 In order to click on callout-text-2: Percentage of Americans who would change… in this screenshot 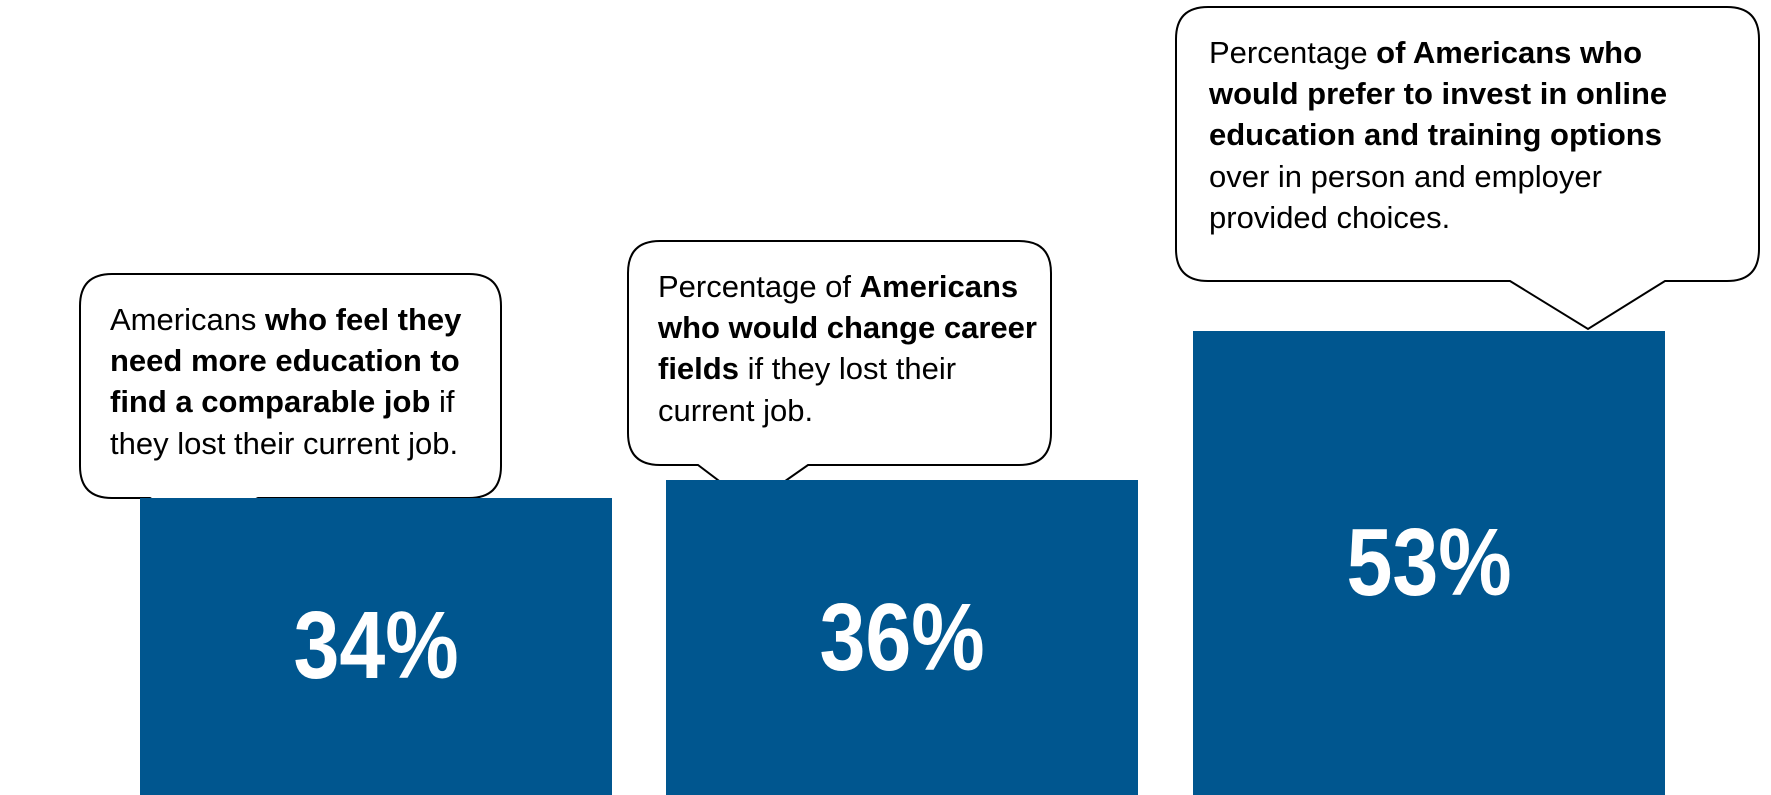, I will do `click(848, 348)`.